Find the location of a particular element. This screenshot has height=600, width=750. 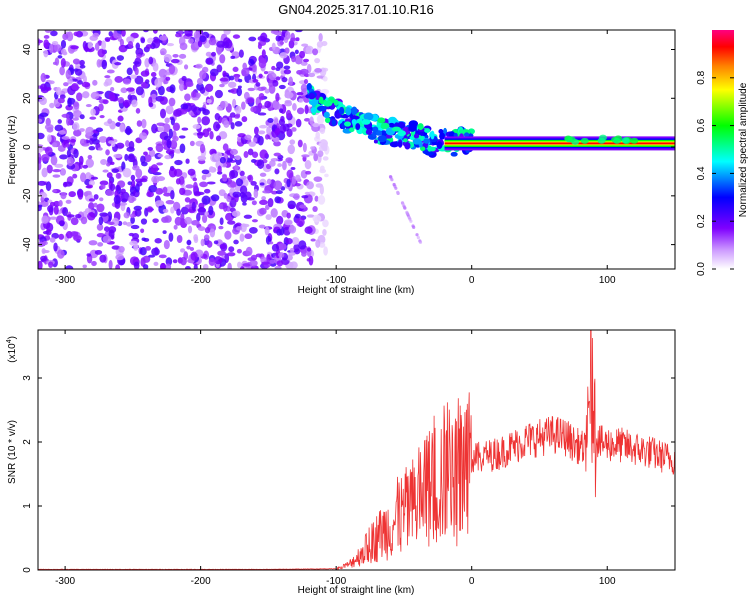

x-tick-label: -300 is located at coordinates (65, 280).